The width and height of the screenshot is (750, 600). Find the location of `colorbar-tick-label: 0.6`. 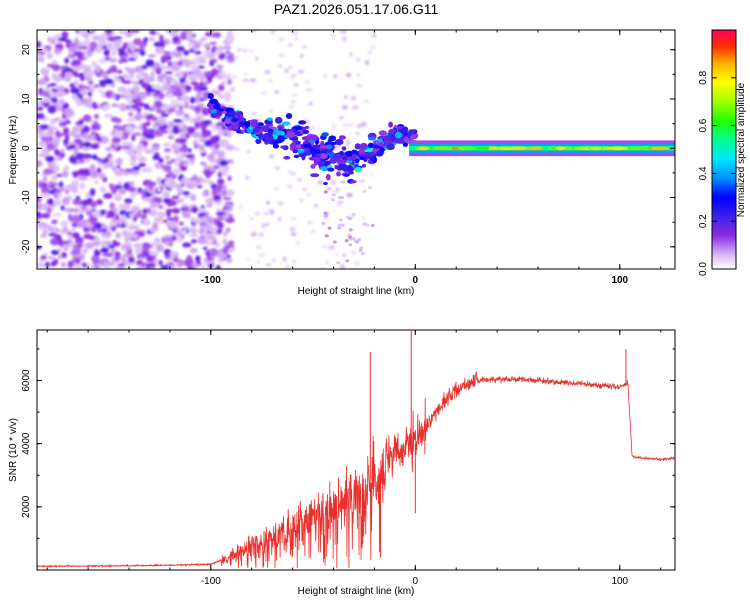

colorbar-tick-label: 0.6 is located at coordinates (703, 125).